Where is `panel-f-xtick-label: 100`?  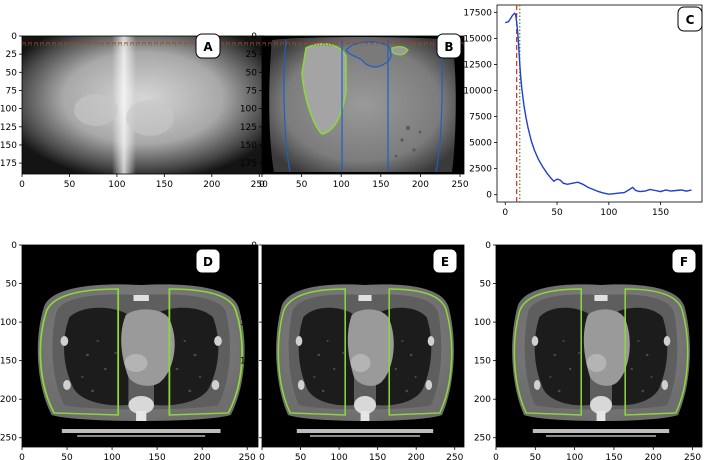 panel-f-xtick-label: 100 is located at coordinates (574, 456).